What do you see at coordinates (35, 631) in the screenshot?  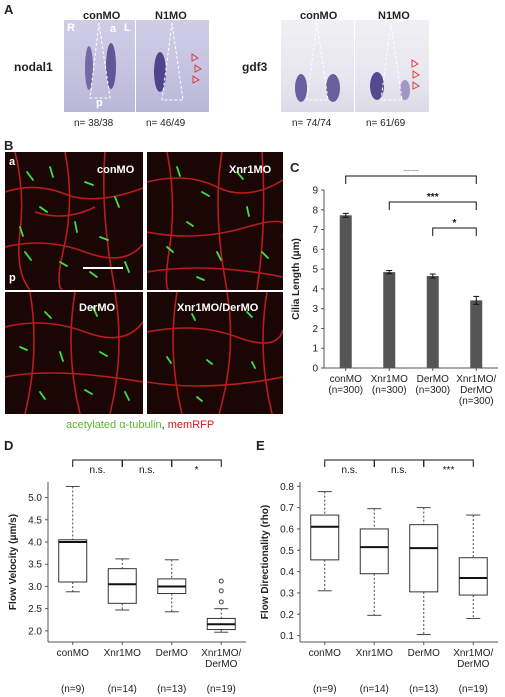 I see `y-tick-label: 2.0` at bounding box center [35, 631].